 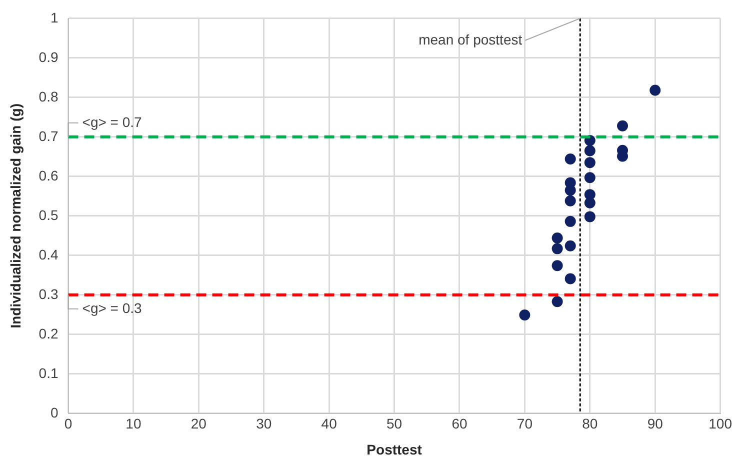 I want to click on x-tick-label: 50, so click(x=394, y=424).